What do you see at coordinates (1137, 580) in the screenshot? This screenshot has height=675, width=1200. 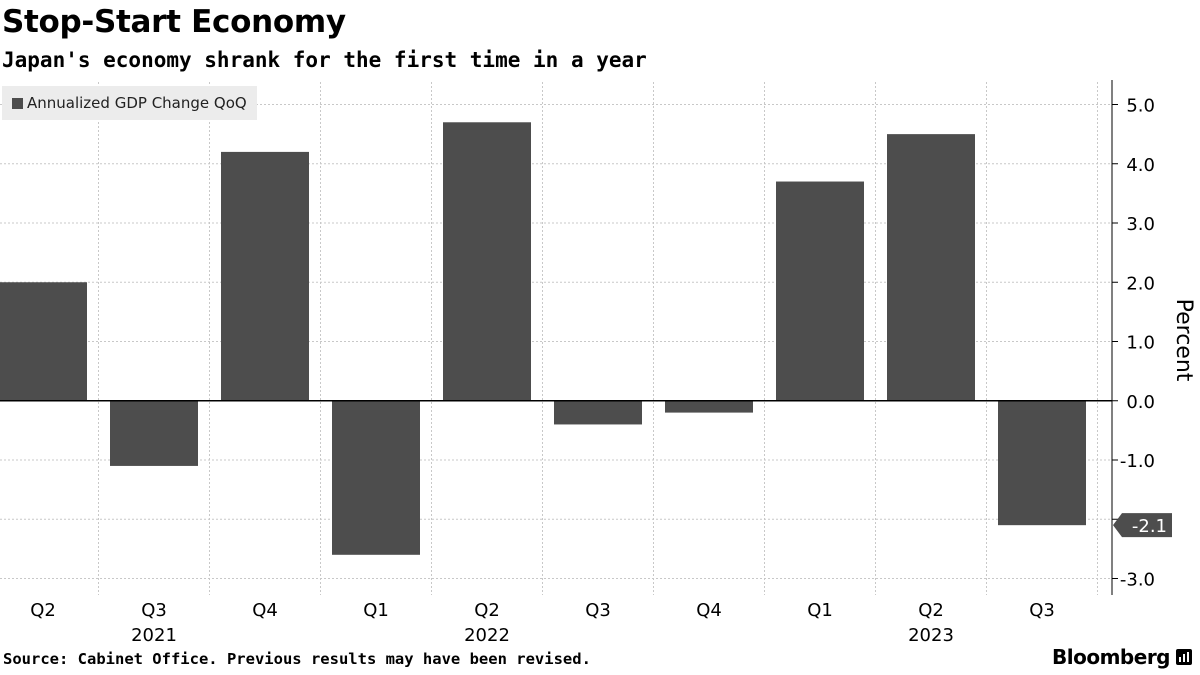 I see `y-tick-label: -3.0` at bounding box center [1137, 580].